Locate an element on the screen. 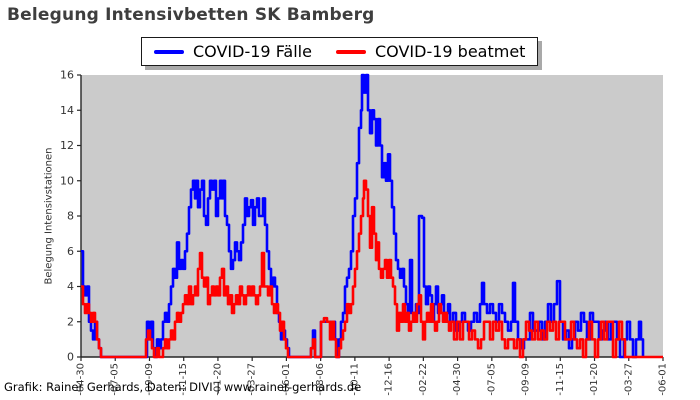 This screenshot has height=400, width=700. y-axis-title: Belegung Intensivstationen is located at coordinates (49, 215).